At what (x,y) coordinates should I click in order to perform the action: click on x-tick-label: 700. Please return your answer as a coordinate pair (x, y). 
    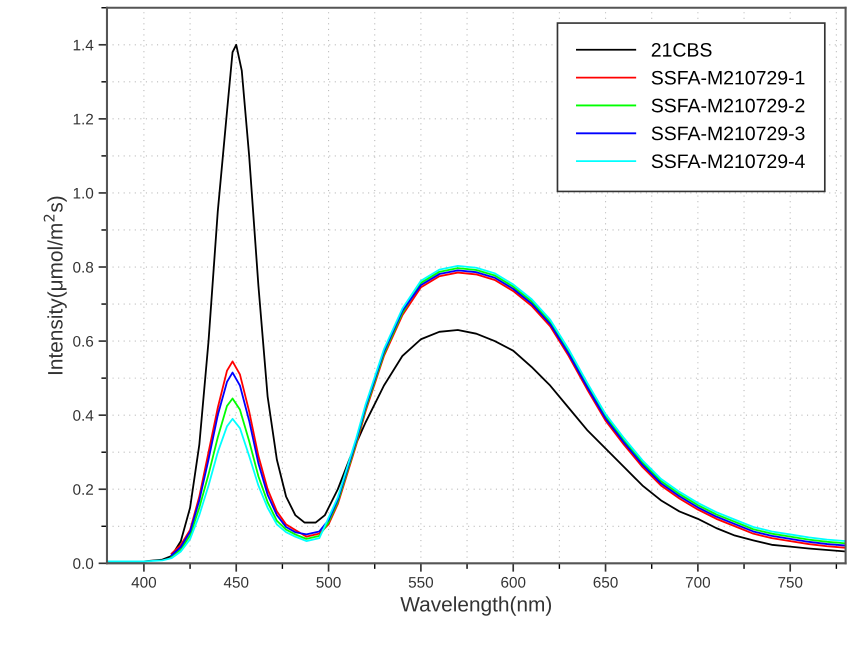
    Looking at the image, I should click on (698, 582).